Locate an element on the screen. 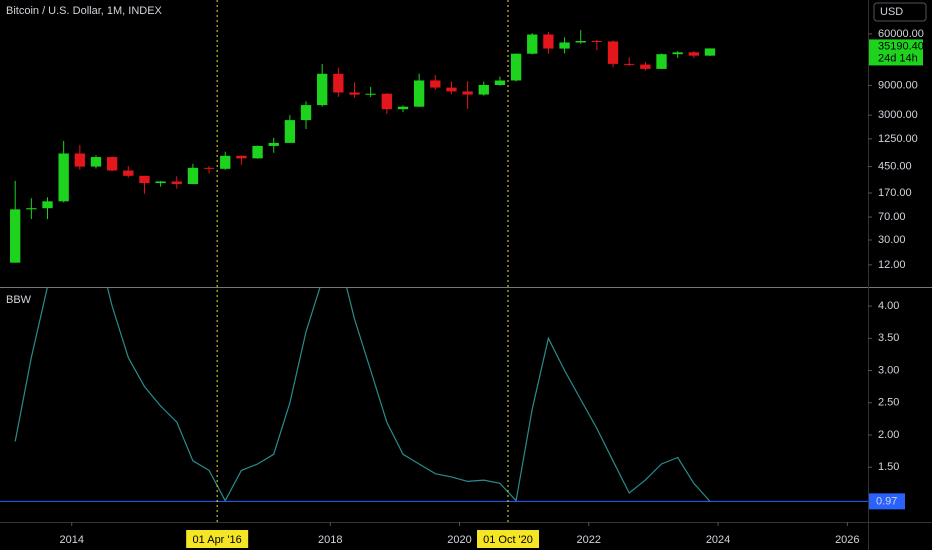 The height and width of the screenshot is (550, 932). button-label: USD is located at coordinates (891, 12).